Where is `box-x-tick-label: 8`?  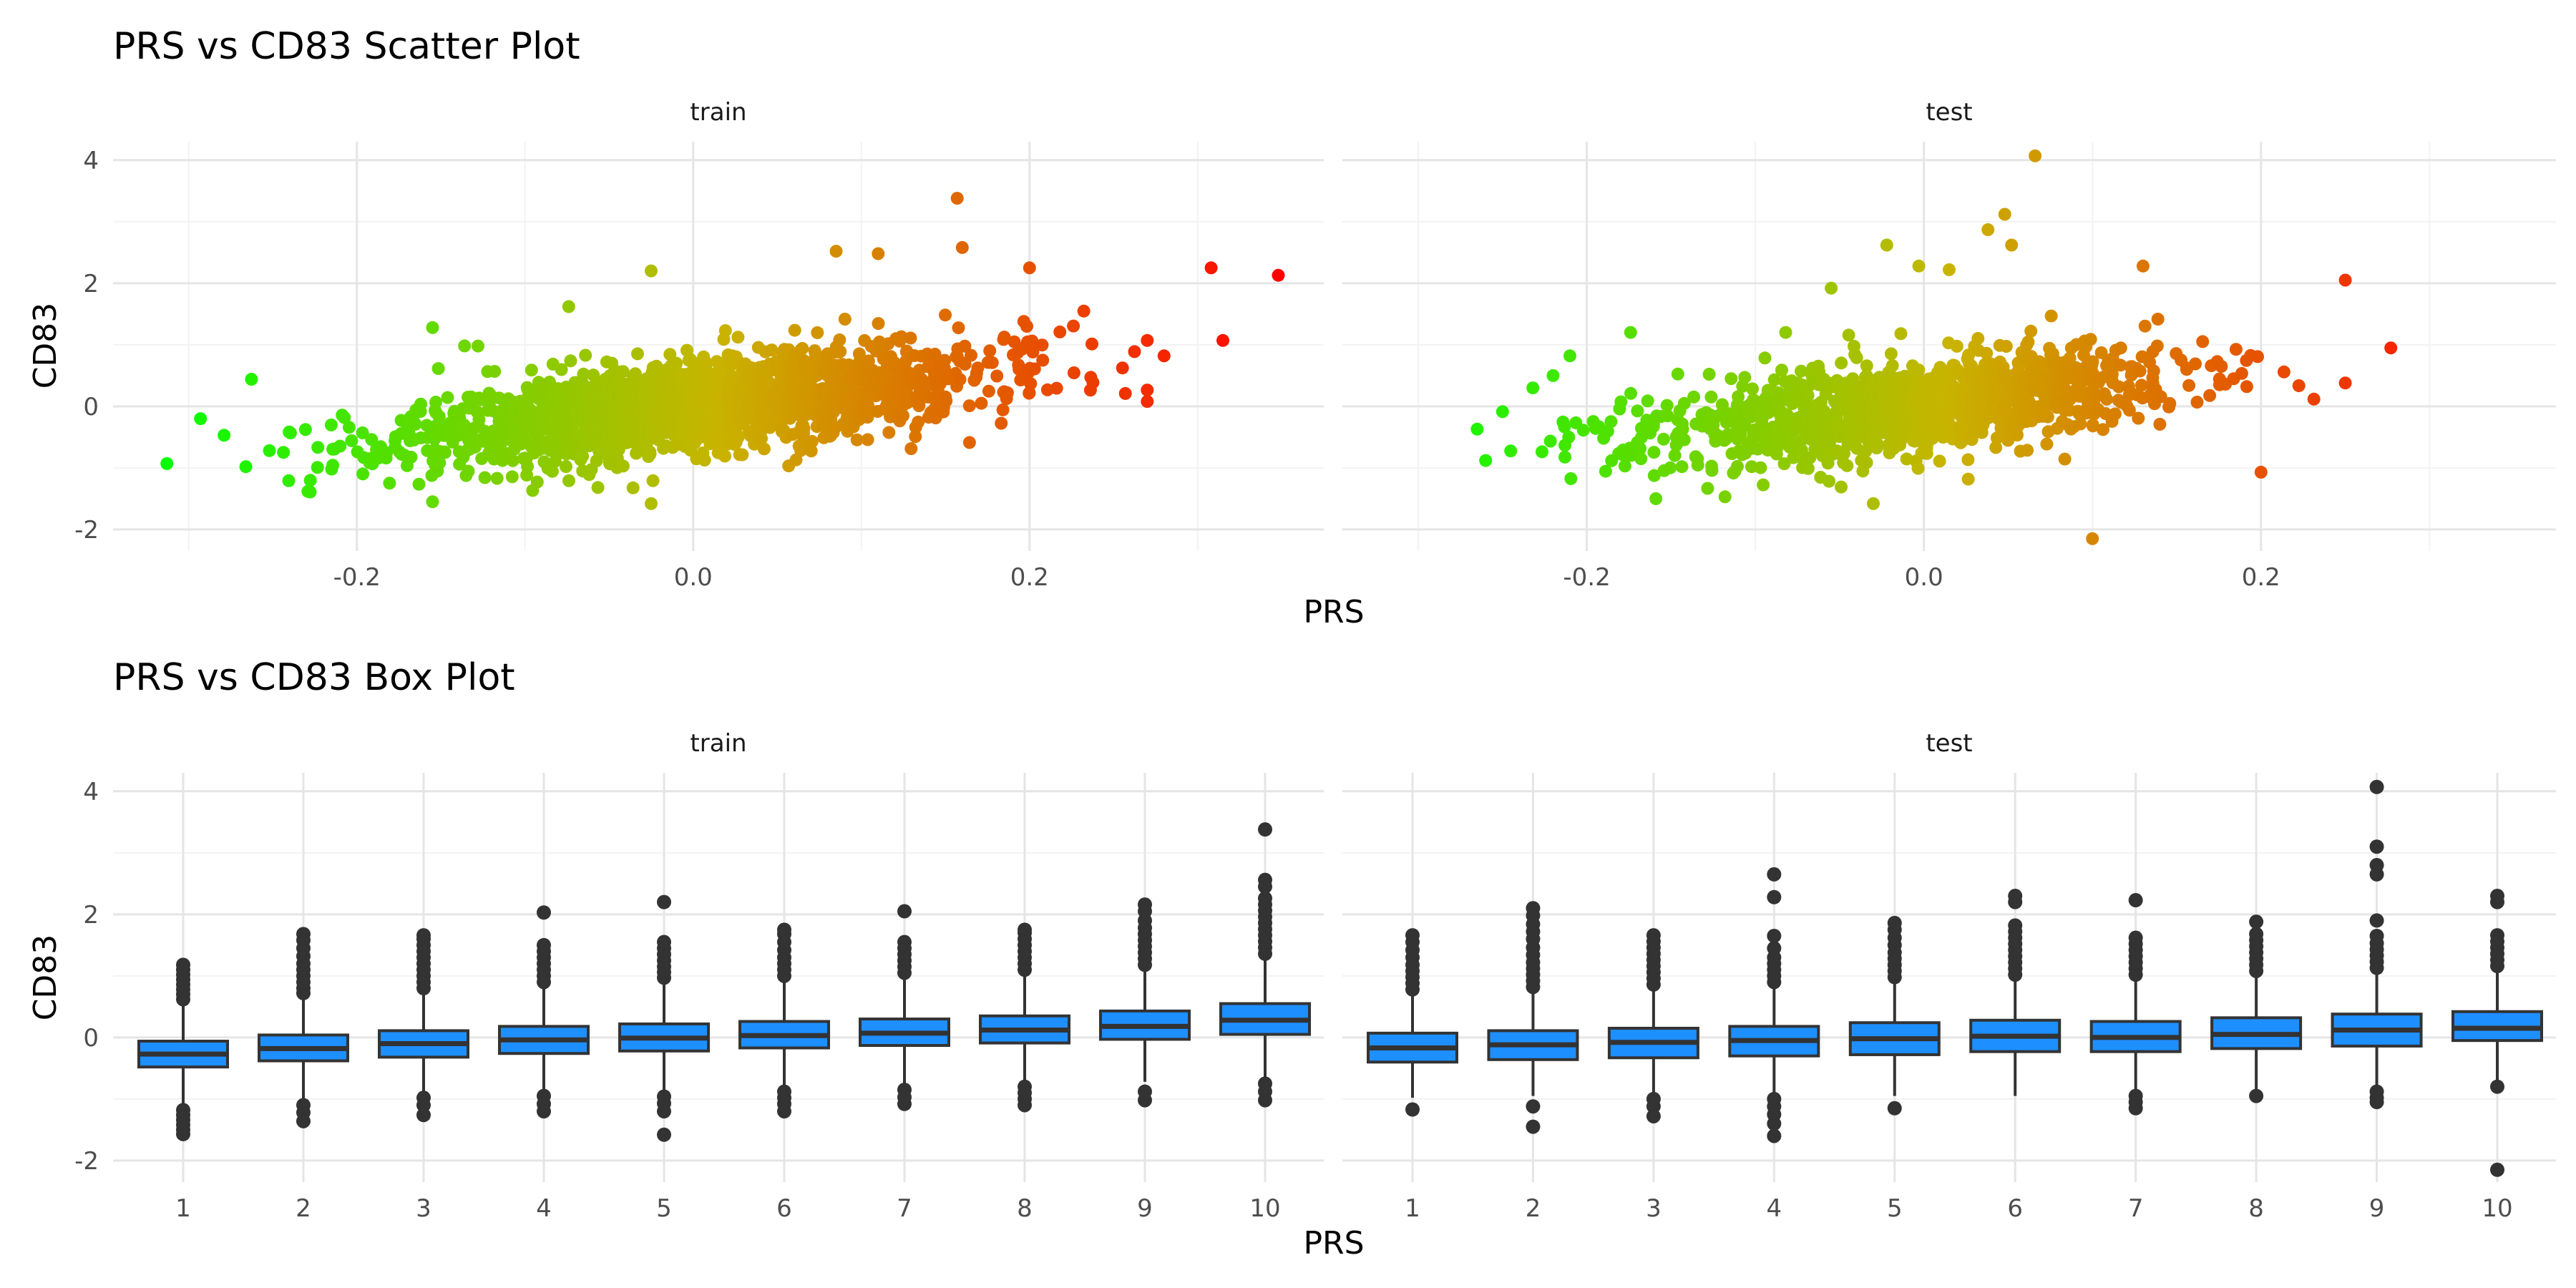 box-x-tick-label: 8 is located at coordinates (1025, 1208).